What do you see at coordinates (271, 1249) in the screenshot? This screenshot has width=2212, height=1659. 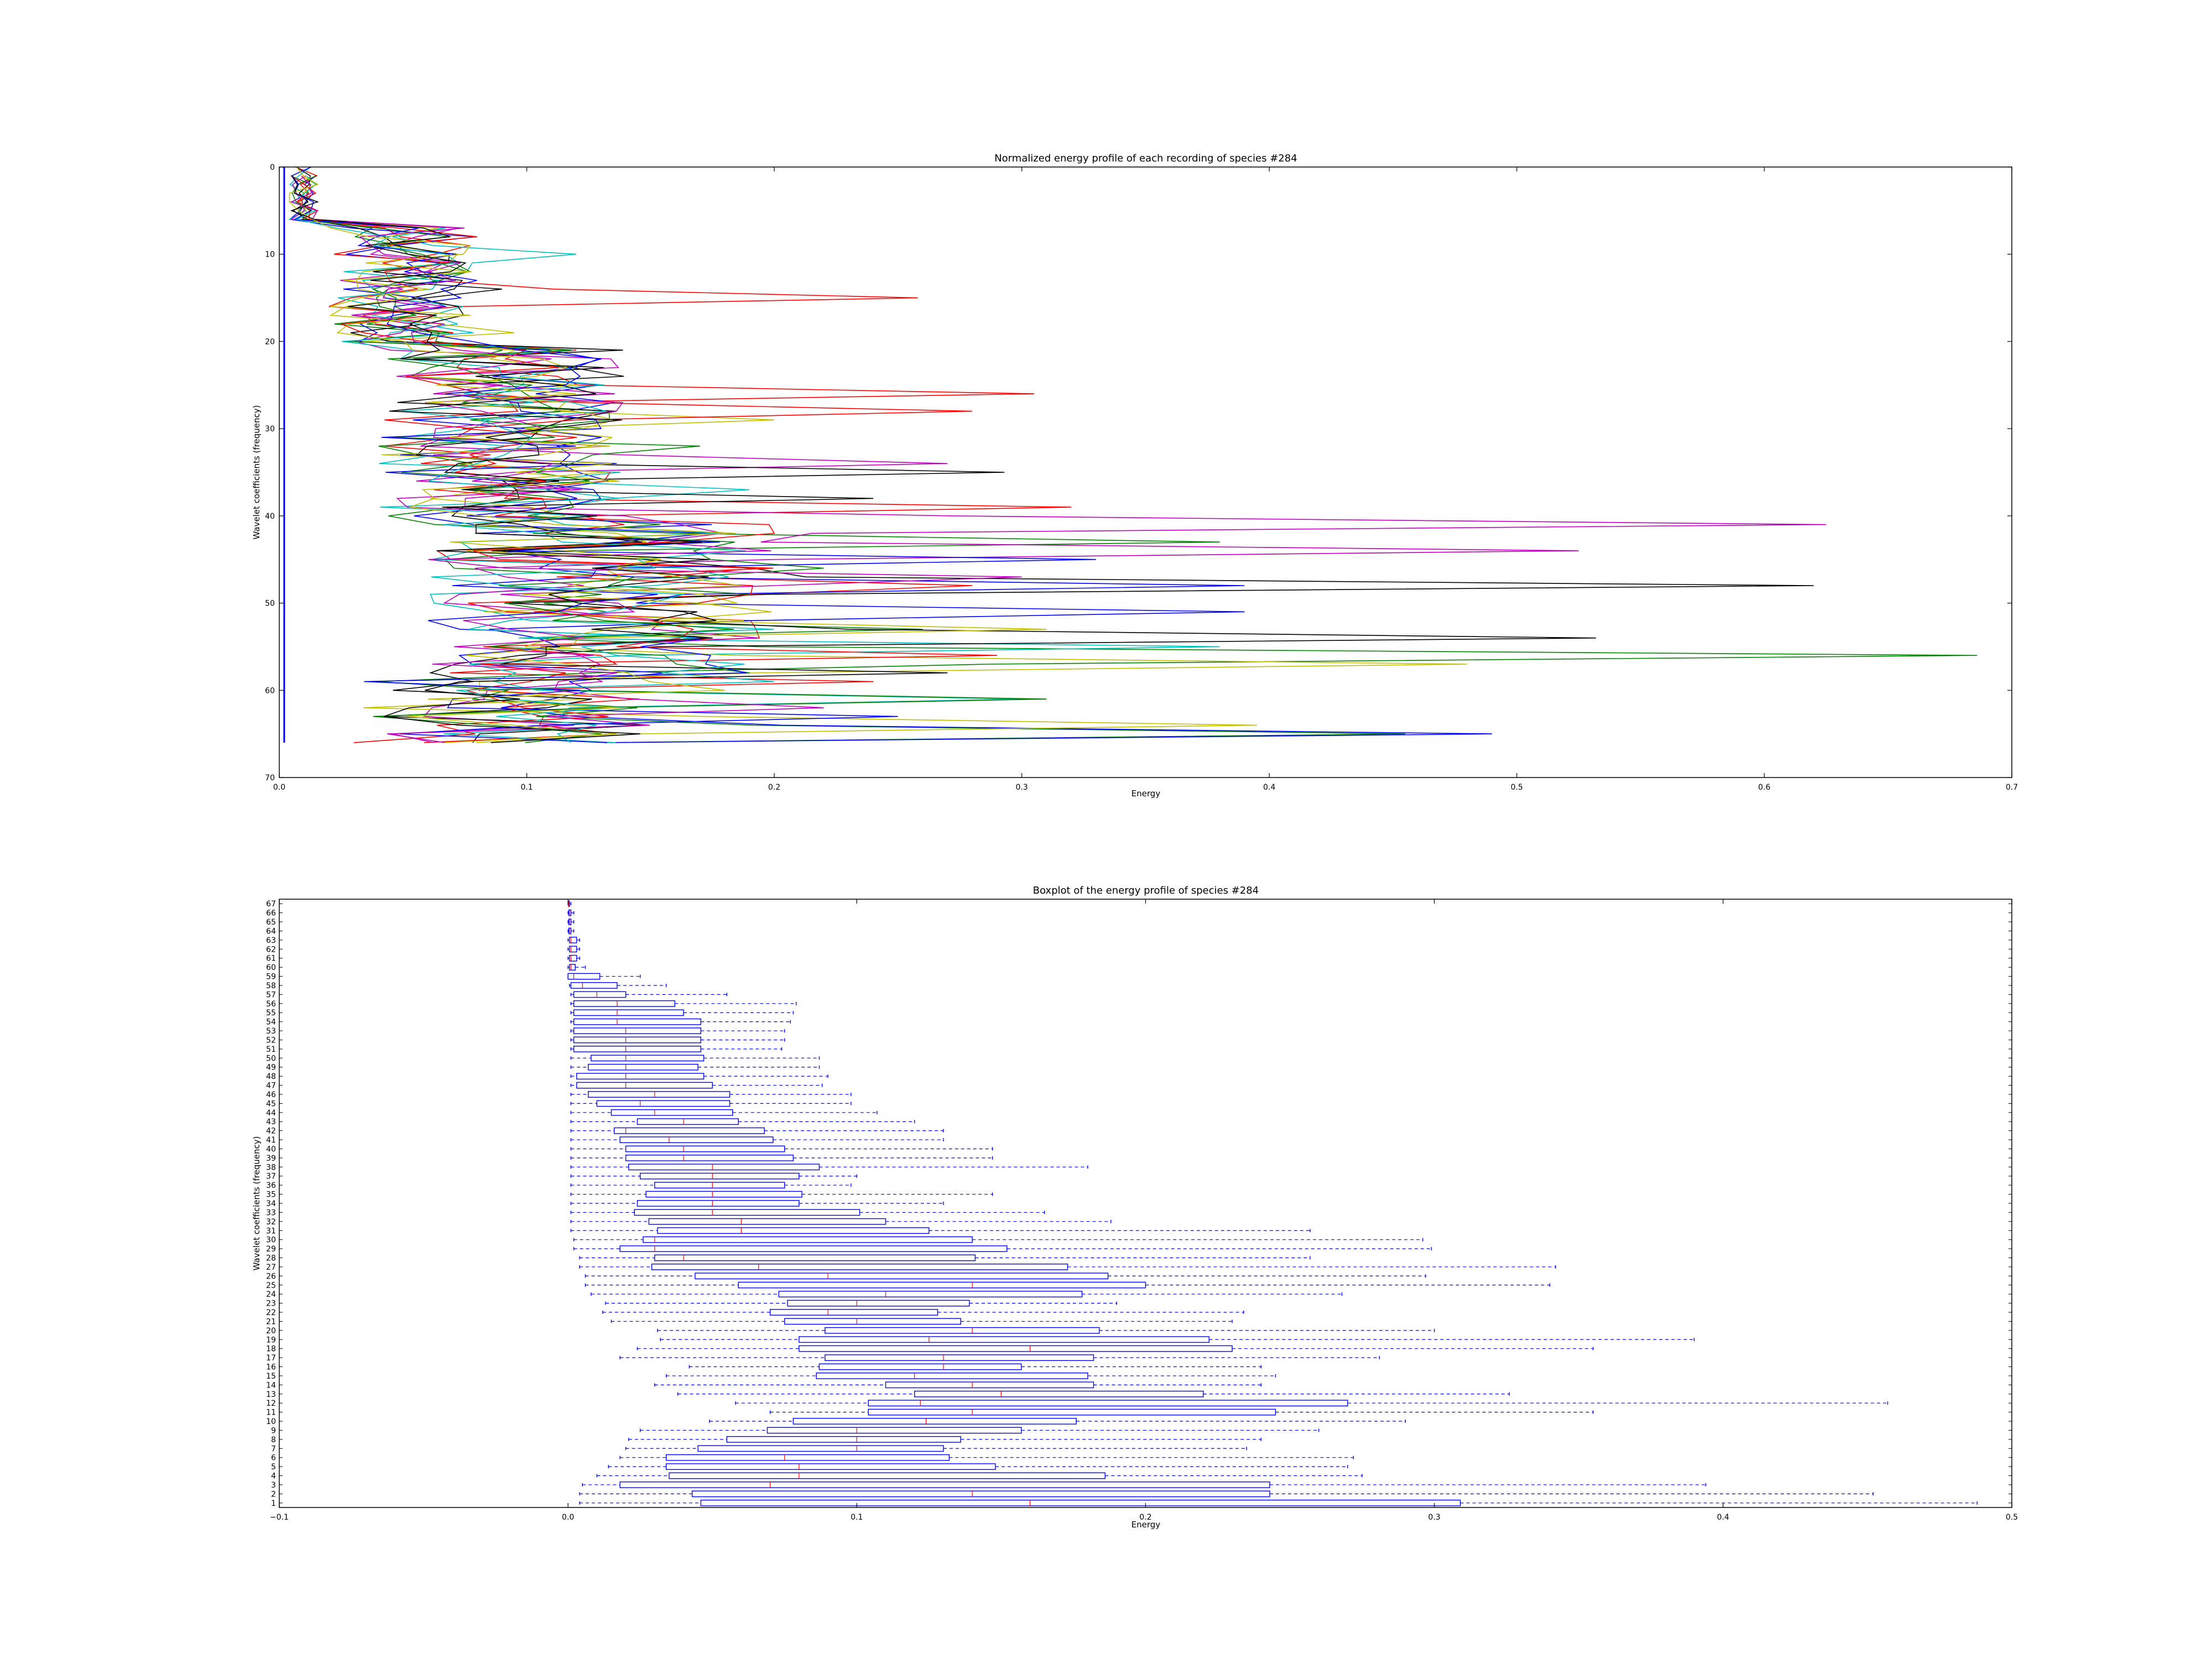 I see `chart2-y-tick-label: 29` at bounding box center [271, 1249].